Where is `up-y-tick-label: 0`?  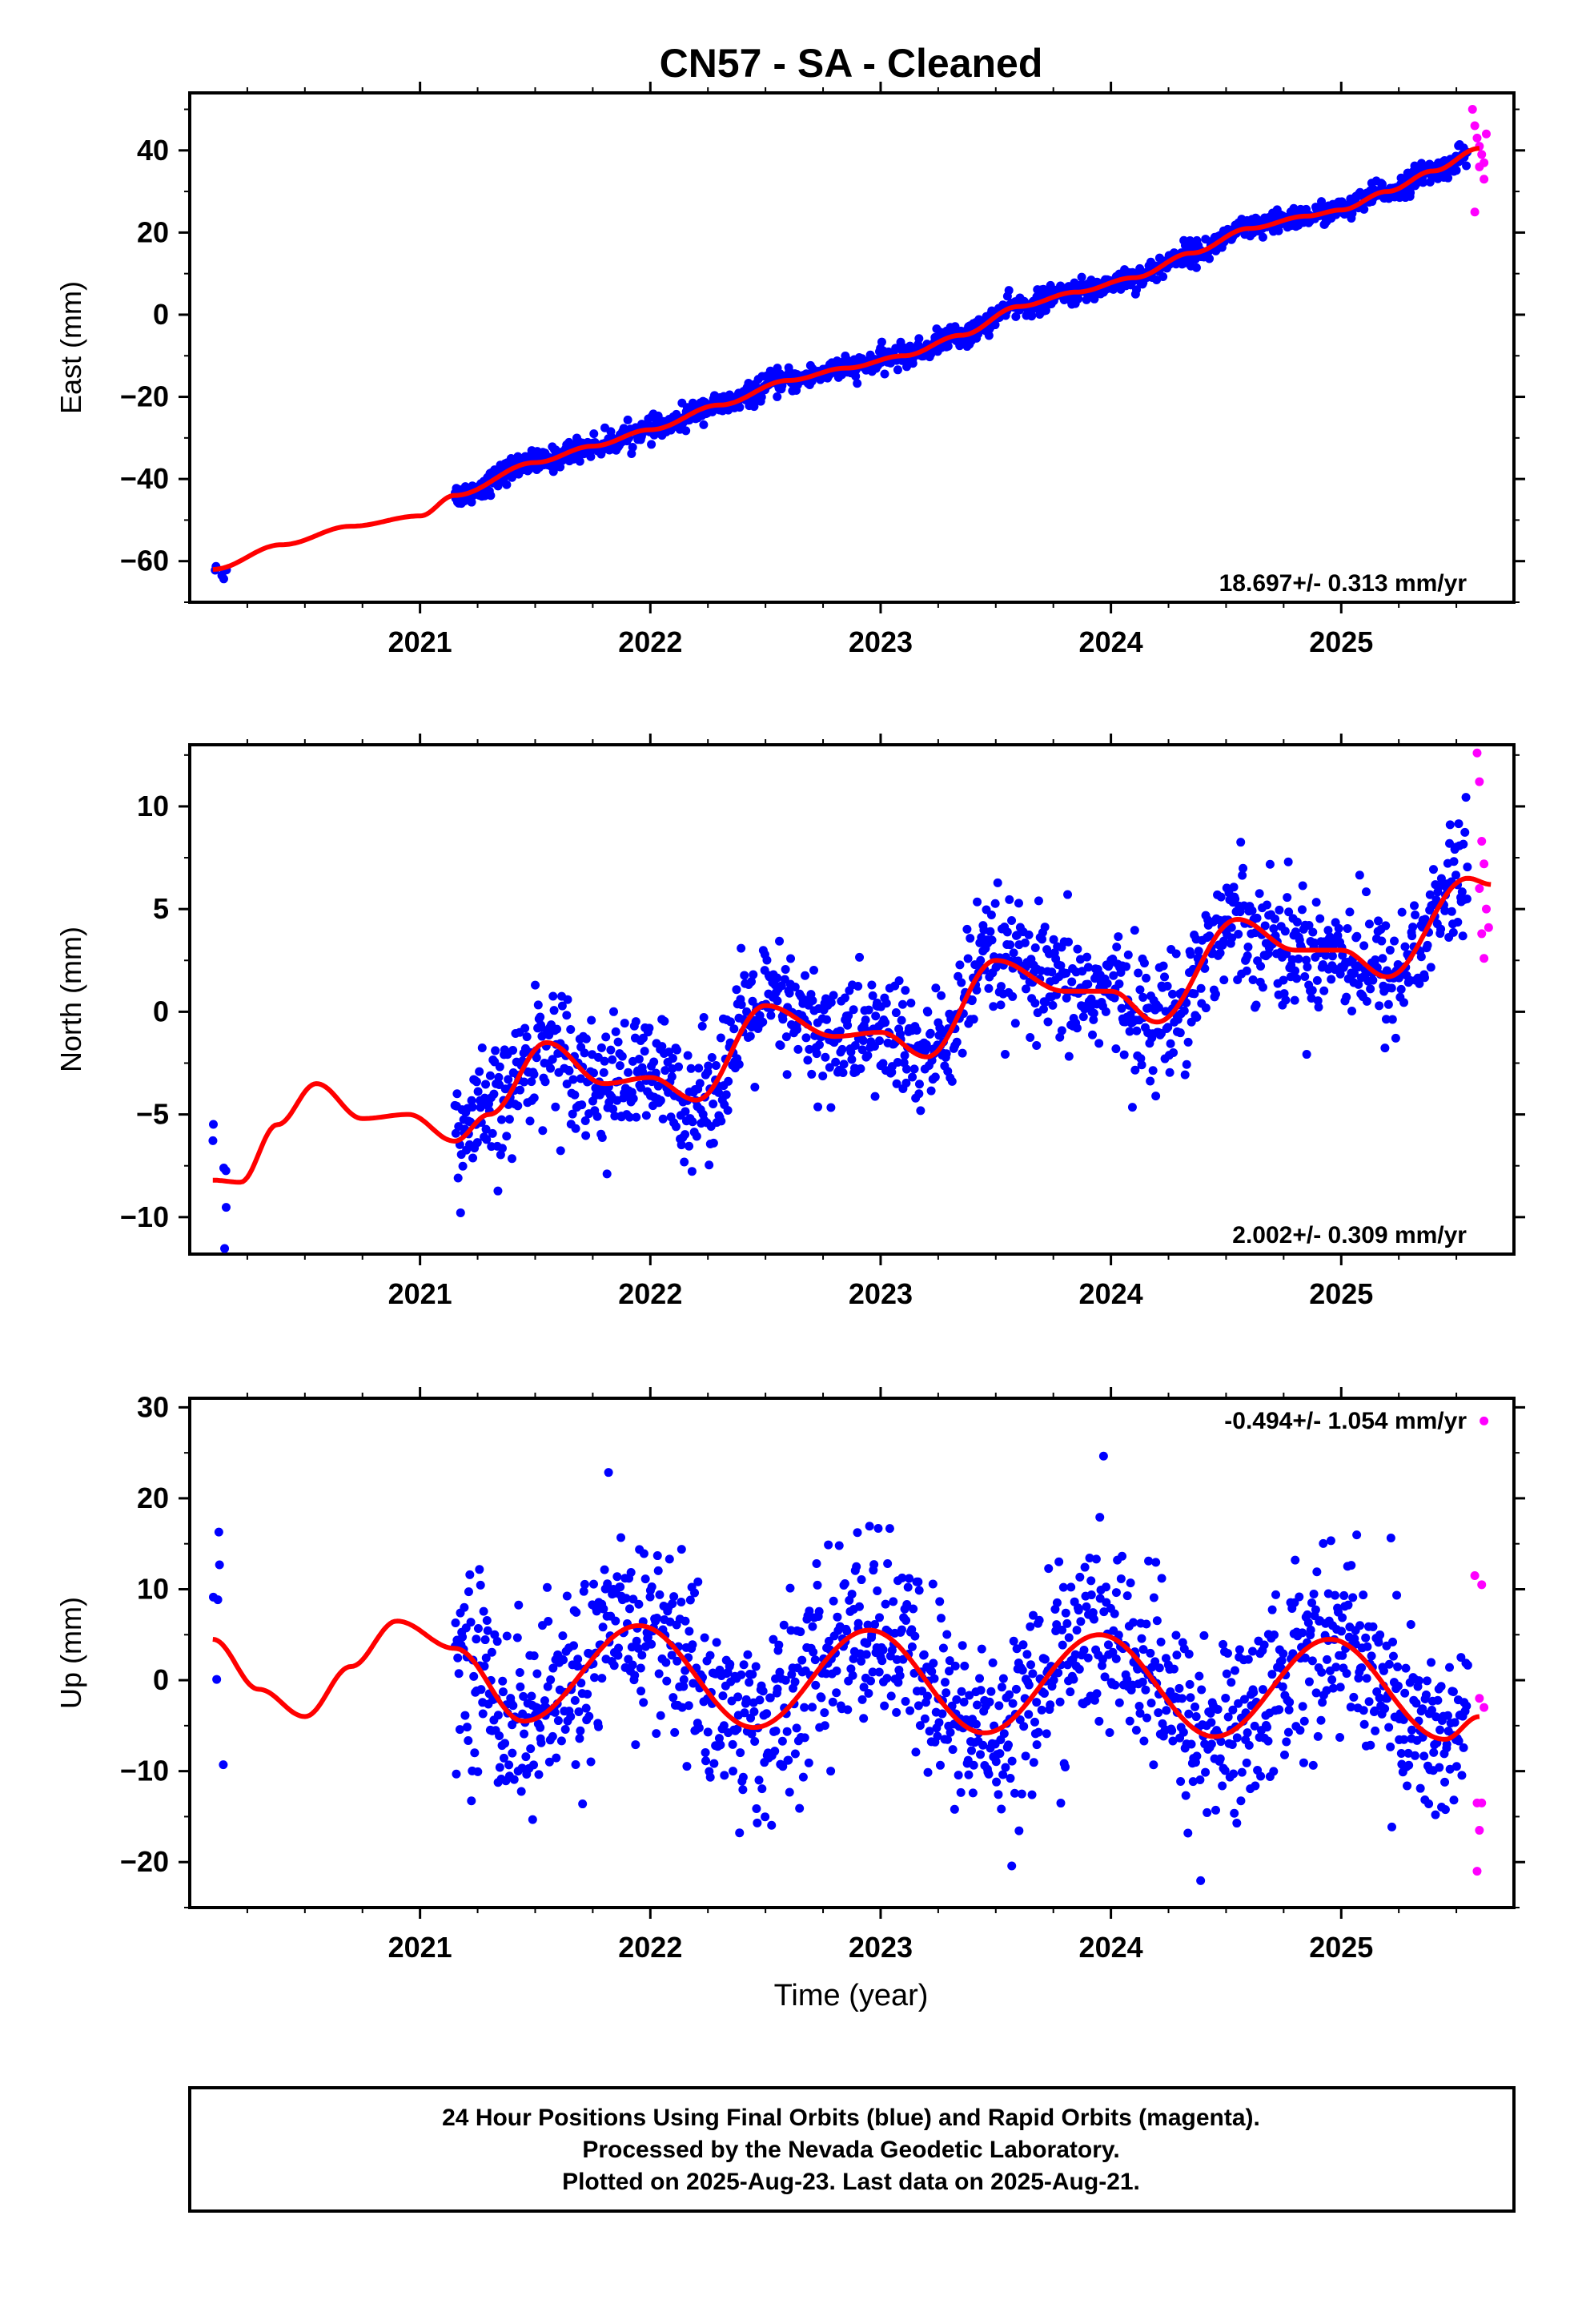 up-y-tick-label: 0 is located at coordinates (161, 1679).